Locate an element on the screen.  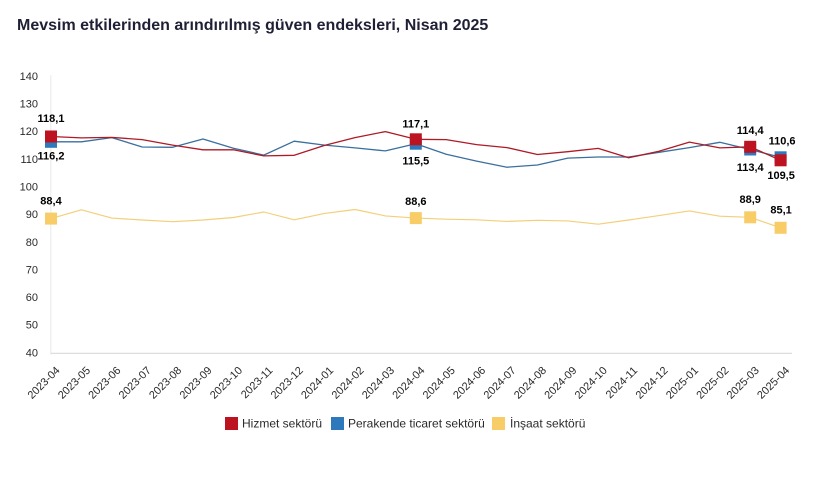
svg-text: 60 is located at coordinates (32, 298).